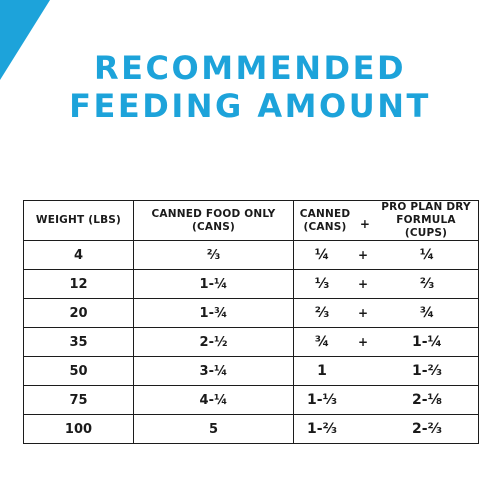  I want to click on cell-dry: 2-⅔, so click(427, 429).